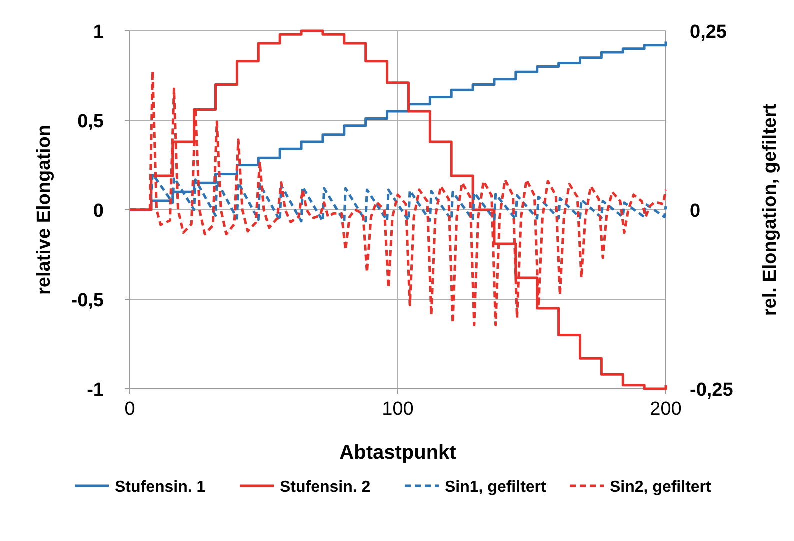 This screenshot has width=794, height=541. What do you see at coordinates (160, 487) in the screenshot?
I see `legend-label: Stufensin. 1` at bounding box center [160, 487].